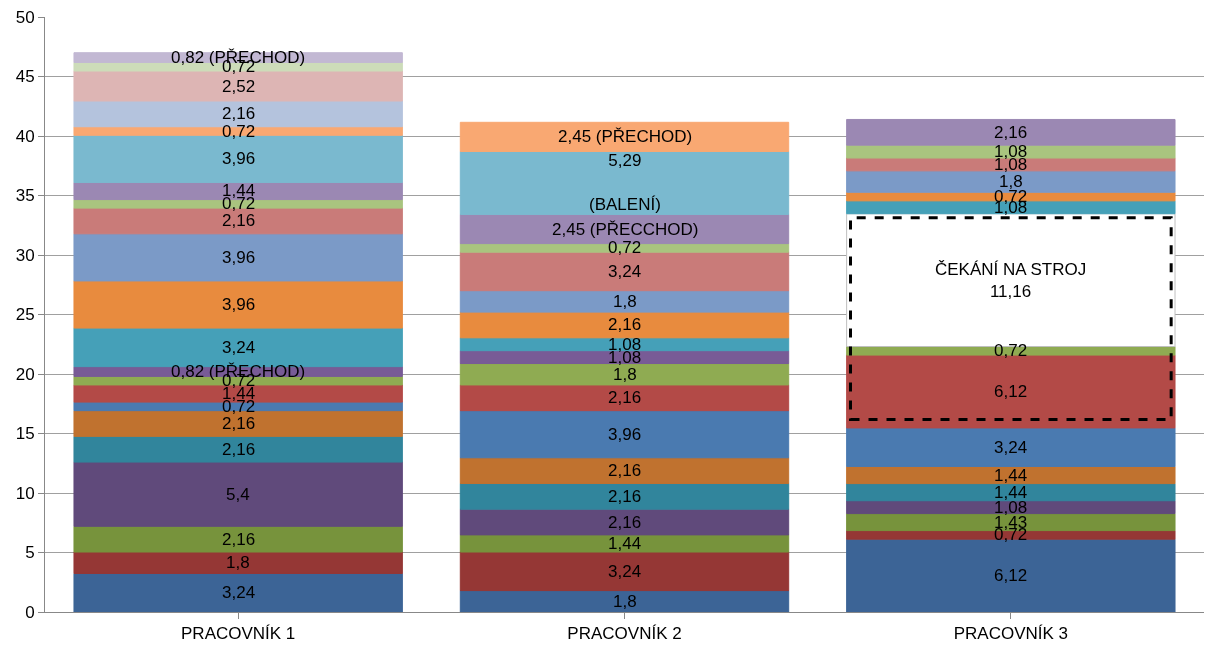 This screenshot has width=1212, height=657. What do you see at coordinates (25, 493) in the screenshot?
I see `y-tick-label: 10` at bounding box center [25, 493].